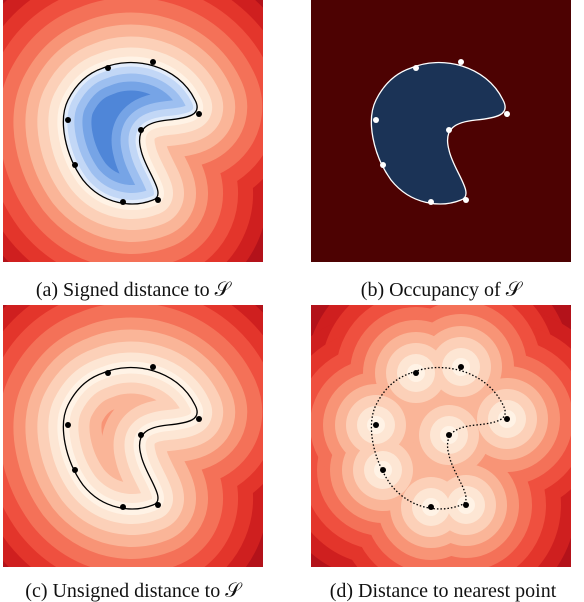 This screenshot has width=584, height=602. What do you see at coordinates (134, 290) in the screenshot?
I see `caption: (a) Signed distance to 𝒮` at bounding box center [134, 290].